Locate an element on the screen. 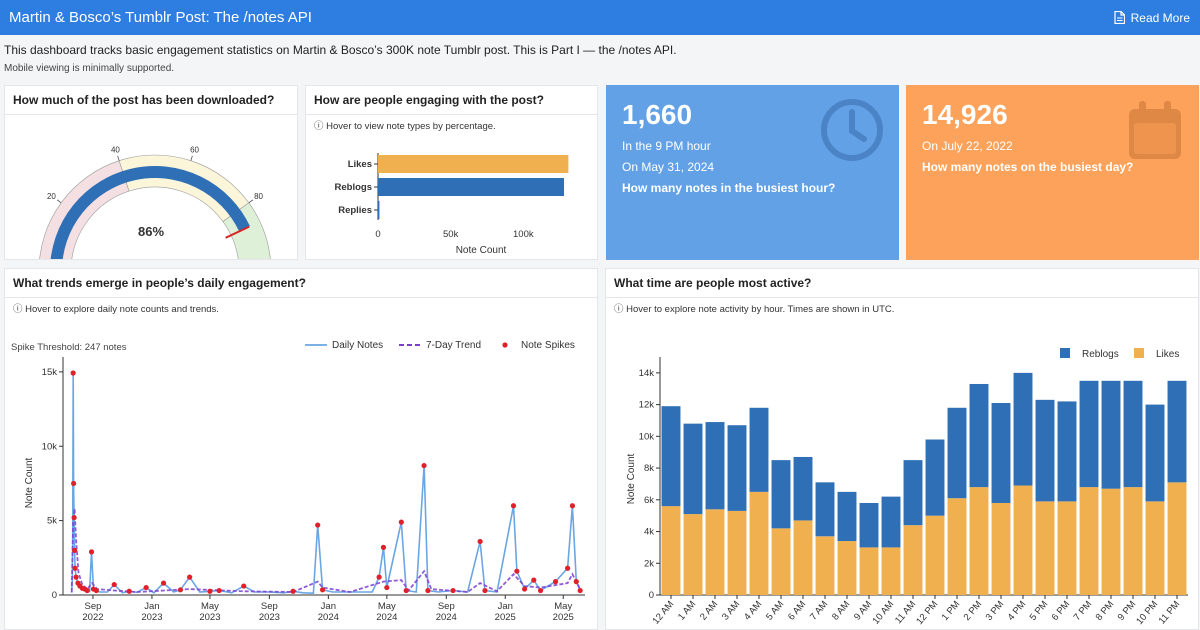 Image resolution: width=1200 pixels, height=630 pixels. busiest-day-value: 14,926 is located at coordinates (965, 114).